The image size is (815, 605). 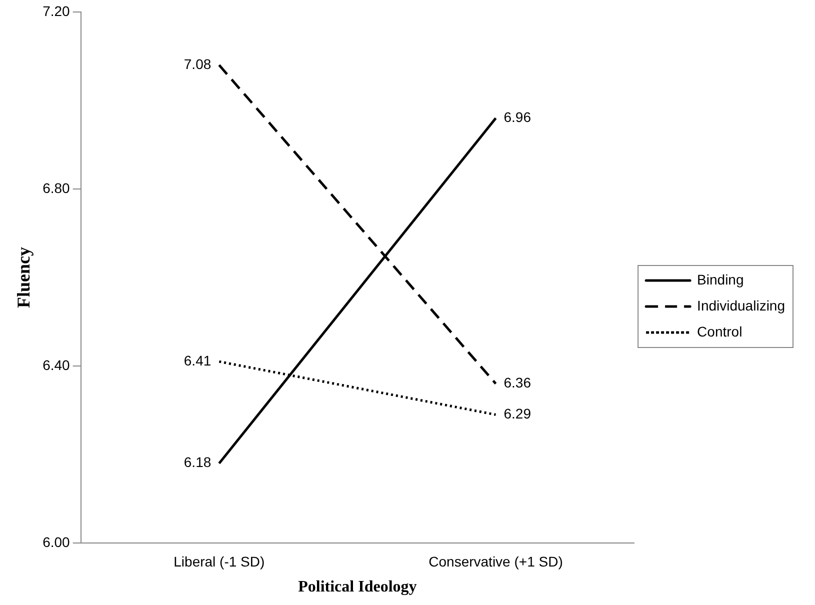 I want to click on data-label: 6.29, so click(x=518, y=414).